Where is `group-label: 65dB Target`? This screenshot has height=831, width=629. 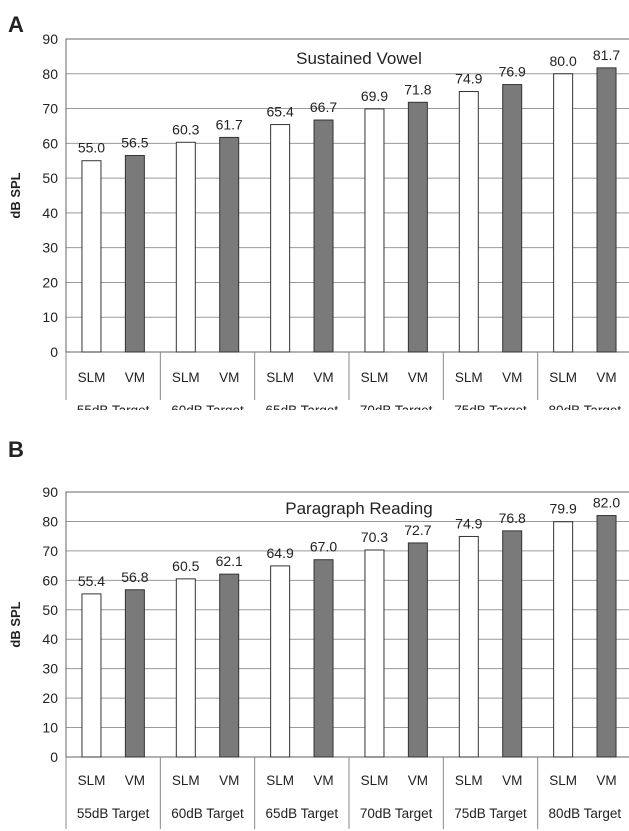 group-label: 65dB Target is located at coordinates (302, 813).